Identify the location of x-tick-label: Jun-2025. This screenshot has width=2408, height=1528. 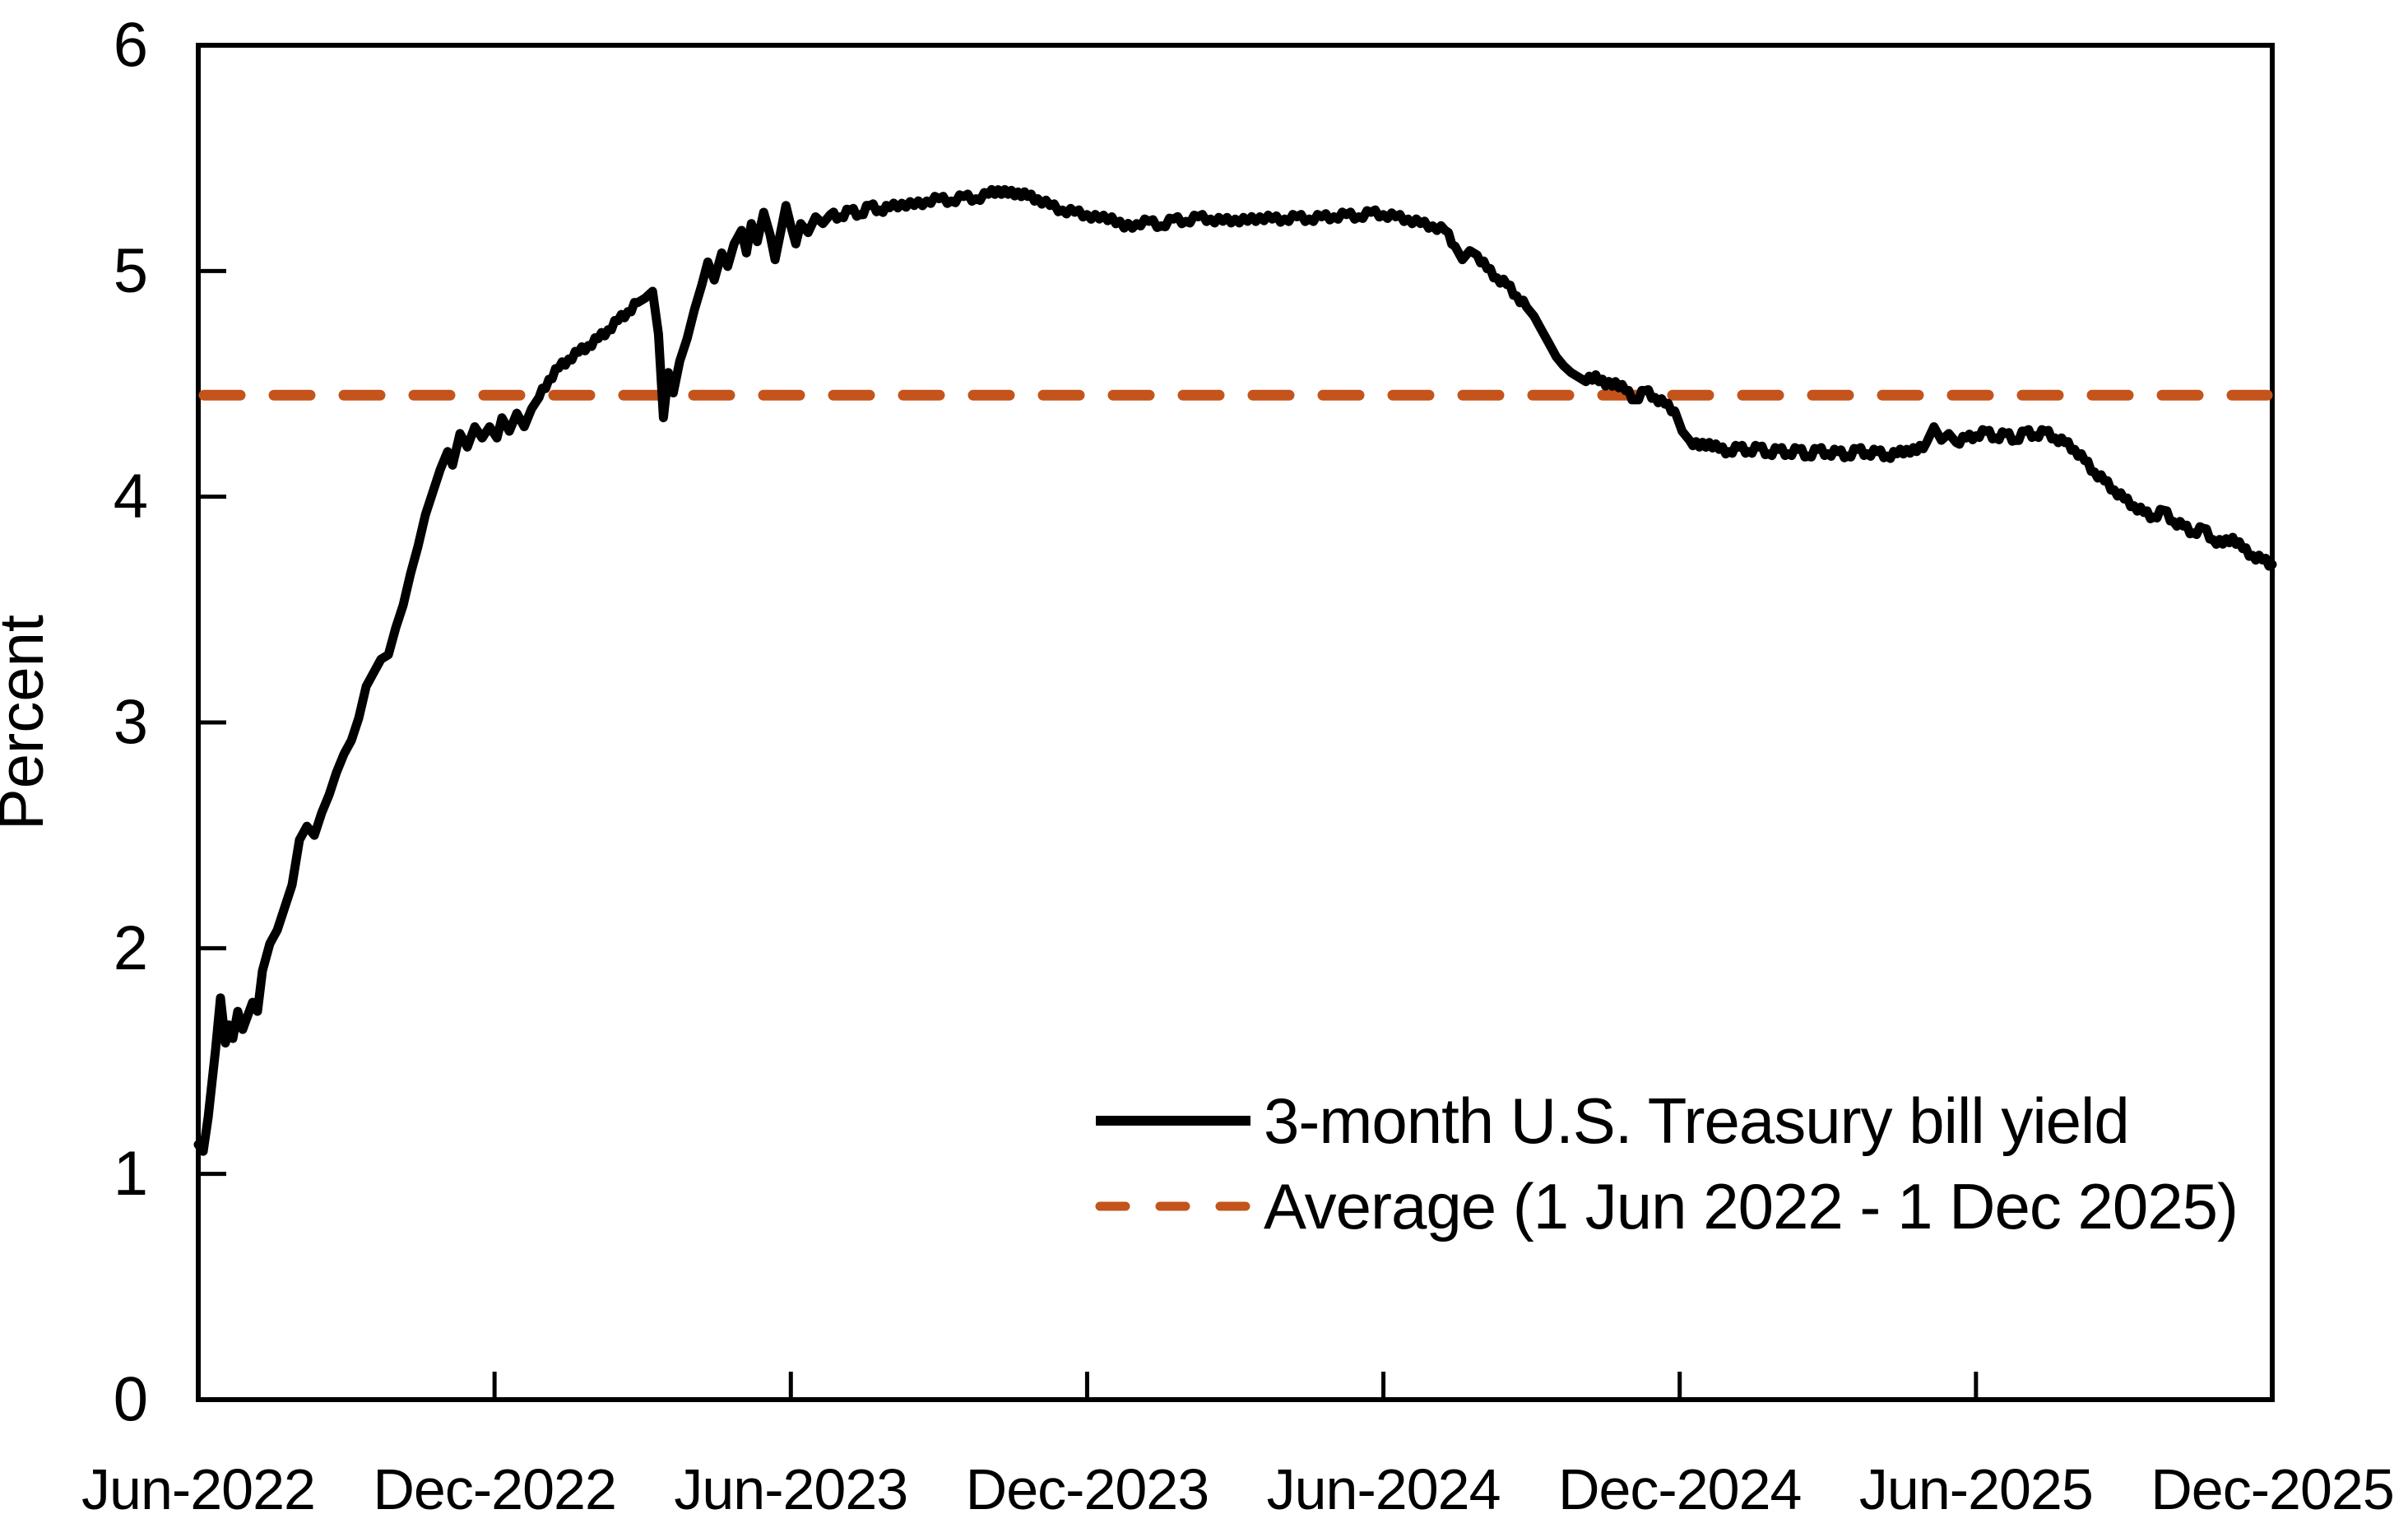
(1976, 1489).